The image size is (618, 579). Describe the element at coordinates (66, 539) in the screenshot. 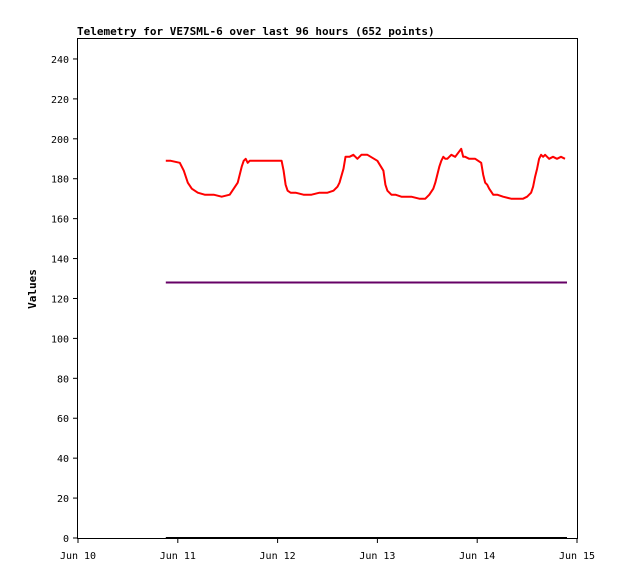

I see `y-tick-label: 0` at that location.